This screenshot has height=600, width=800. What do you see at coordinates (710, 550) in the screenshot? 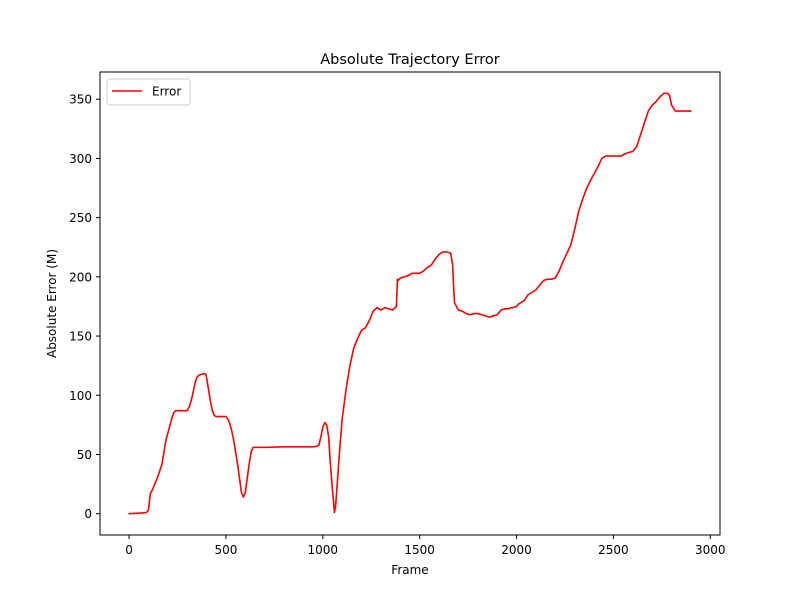
I see `x-tick-label: 3000` at bounding box center [710, 550].